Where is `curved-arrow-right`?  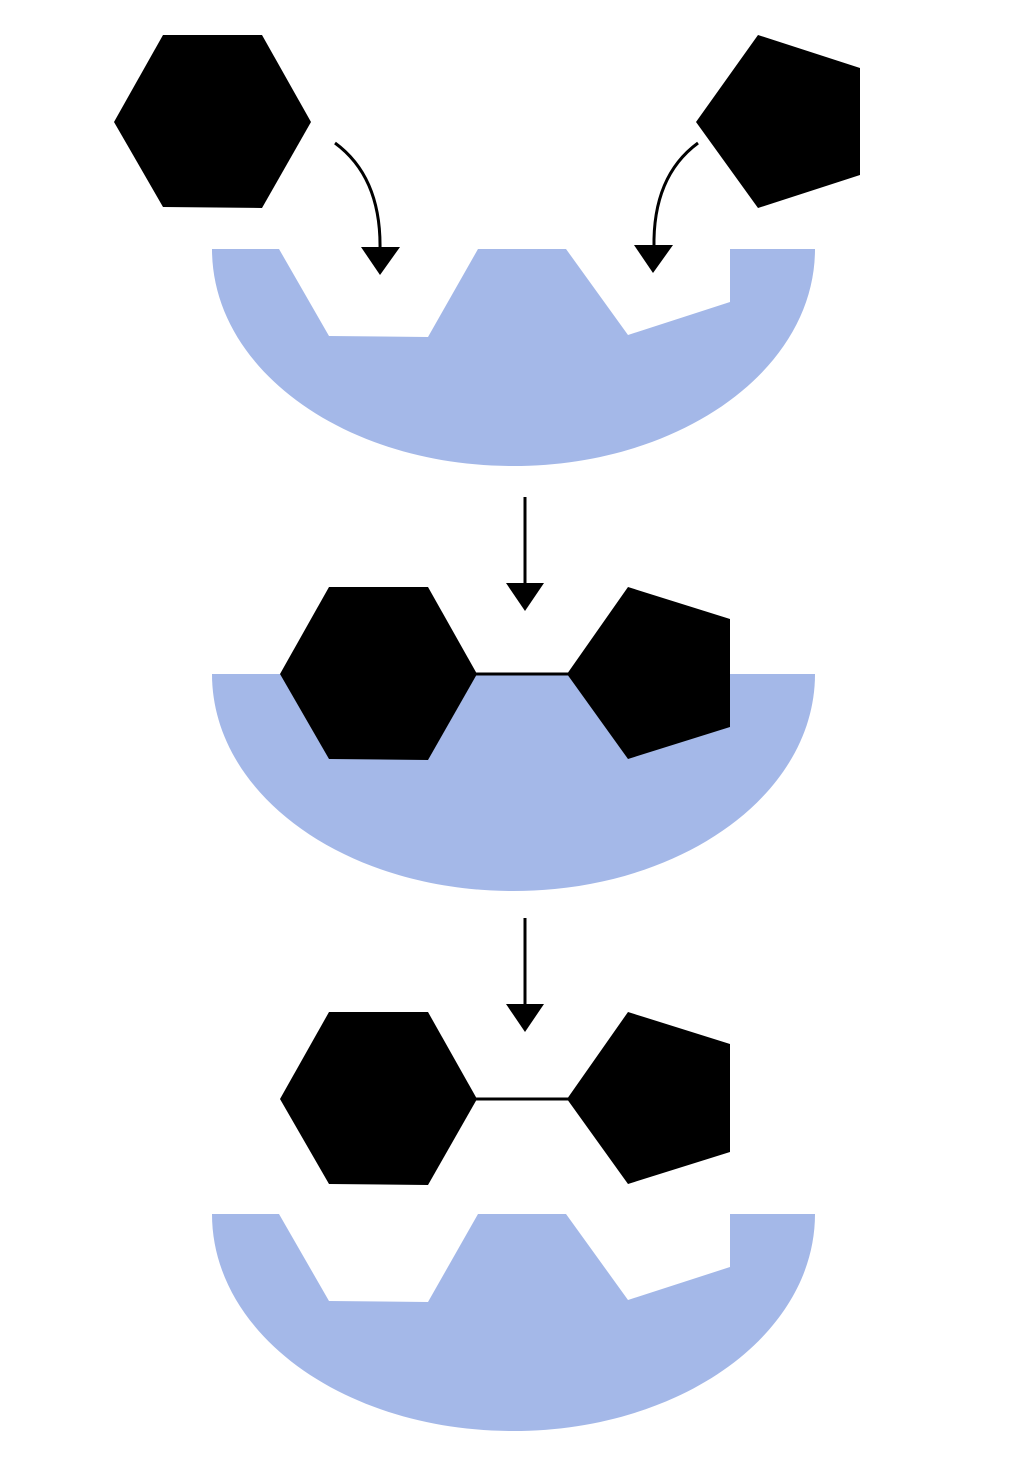
curved-arrow-right is located at coordinates (675, 195).